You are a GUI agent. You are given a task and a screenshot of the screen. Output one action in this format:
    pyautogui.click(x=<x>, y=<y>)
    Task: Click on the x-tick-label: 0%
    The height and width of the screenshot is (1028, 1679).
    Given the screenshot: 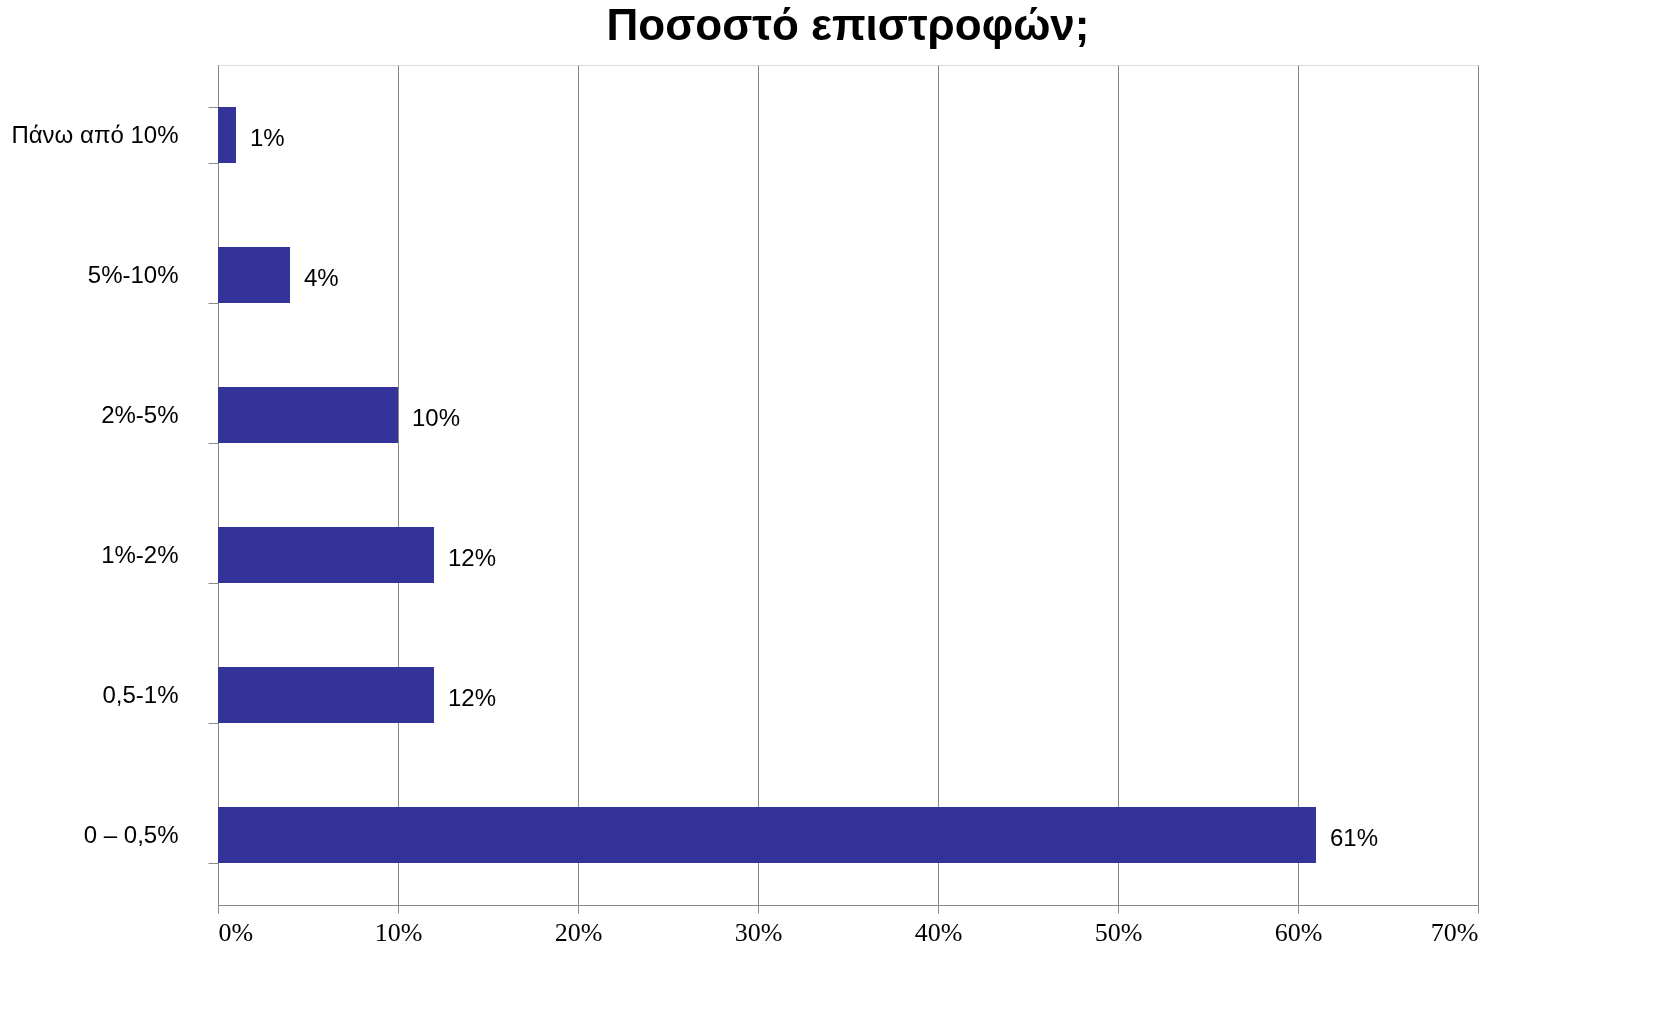 What is the action you would take?
    pyautogui.click(x=236, y=932)
    